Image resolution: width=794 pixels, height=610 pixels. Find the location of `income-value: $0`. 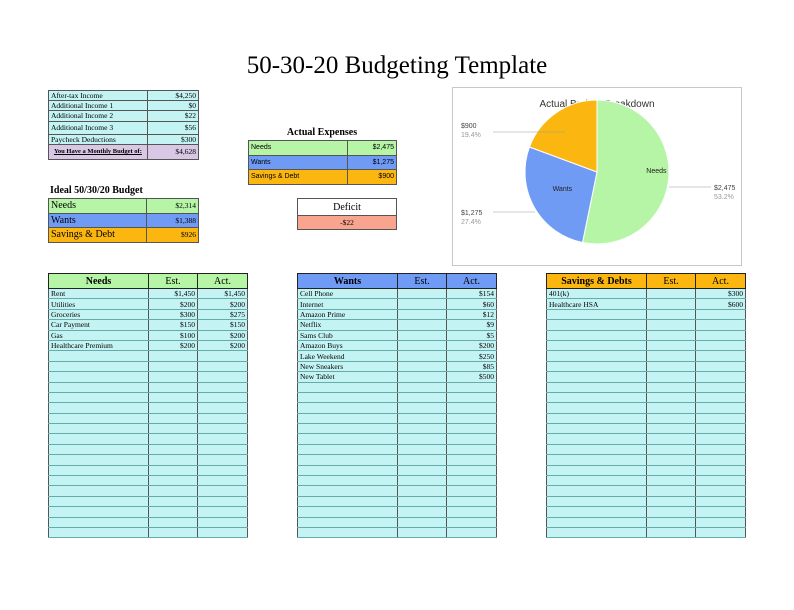

income-value: $0 is located at coordinates (173, 106).